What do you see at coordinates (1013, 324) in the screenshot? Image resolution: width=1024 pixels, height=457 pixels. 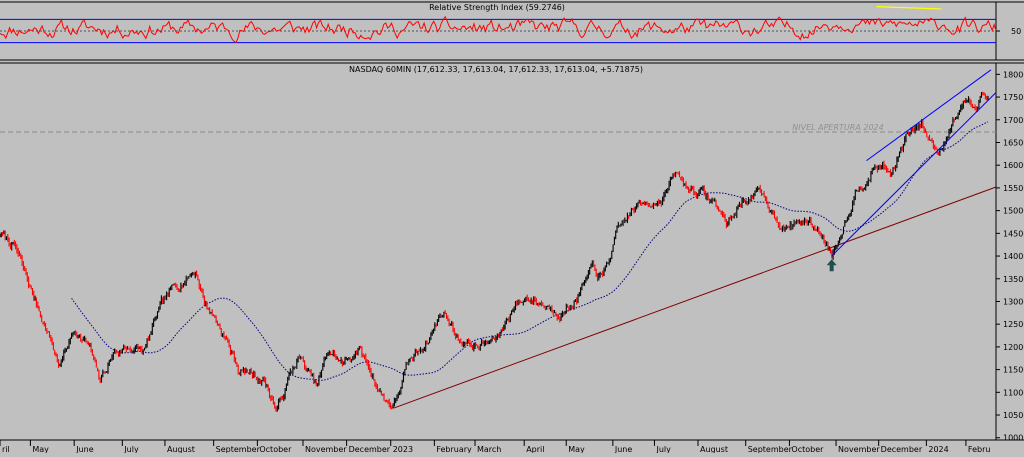 I see `y-tick-label: 12500` at bounding box center [1013, 324].